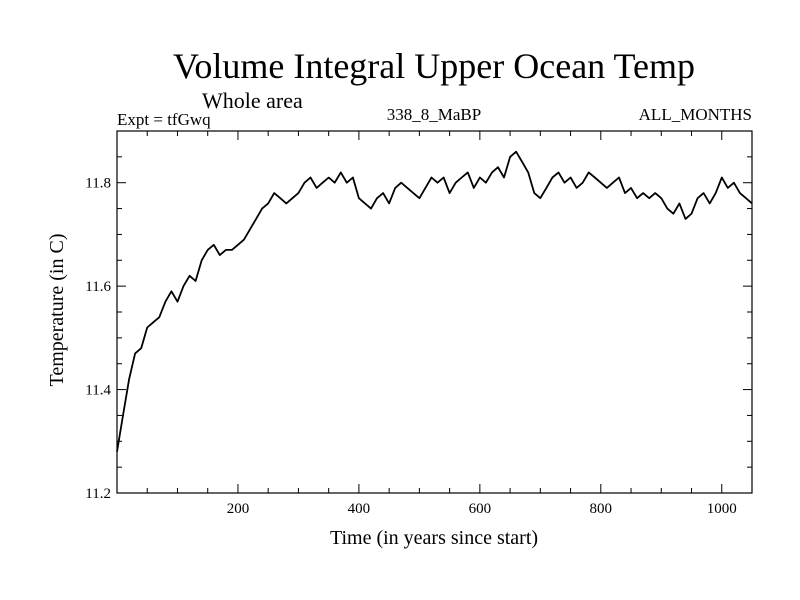  I want to click on months-label: ALL_MONTHS, so click(695, 114).